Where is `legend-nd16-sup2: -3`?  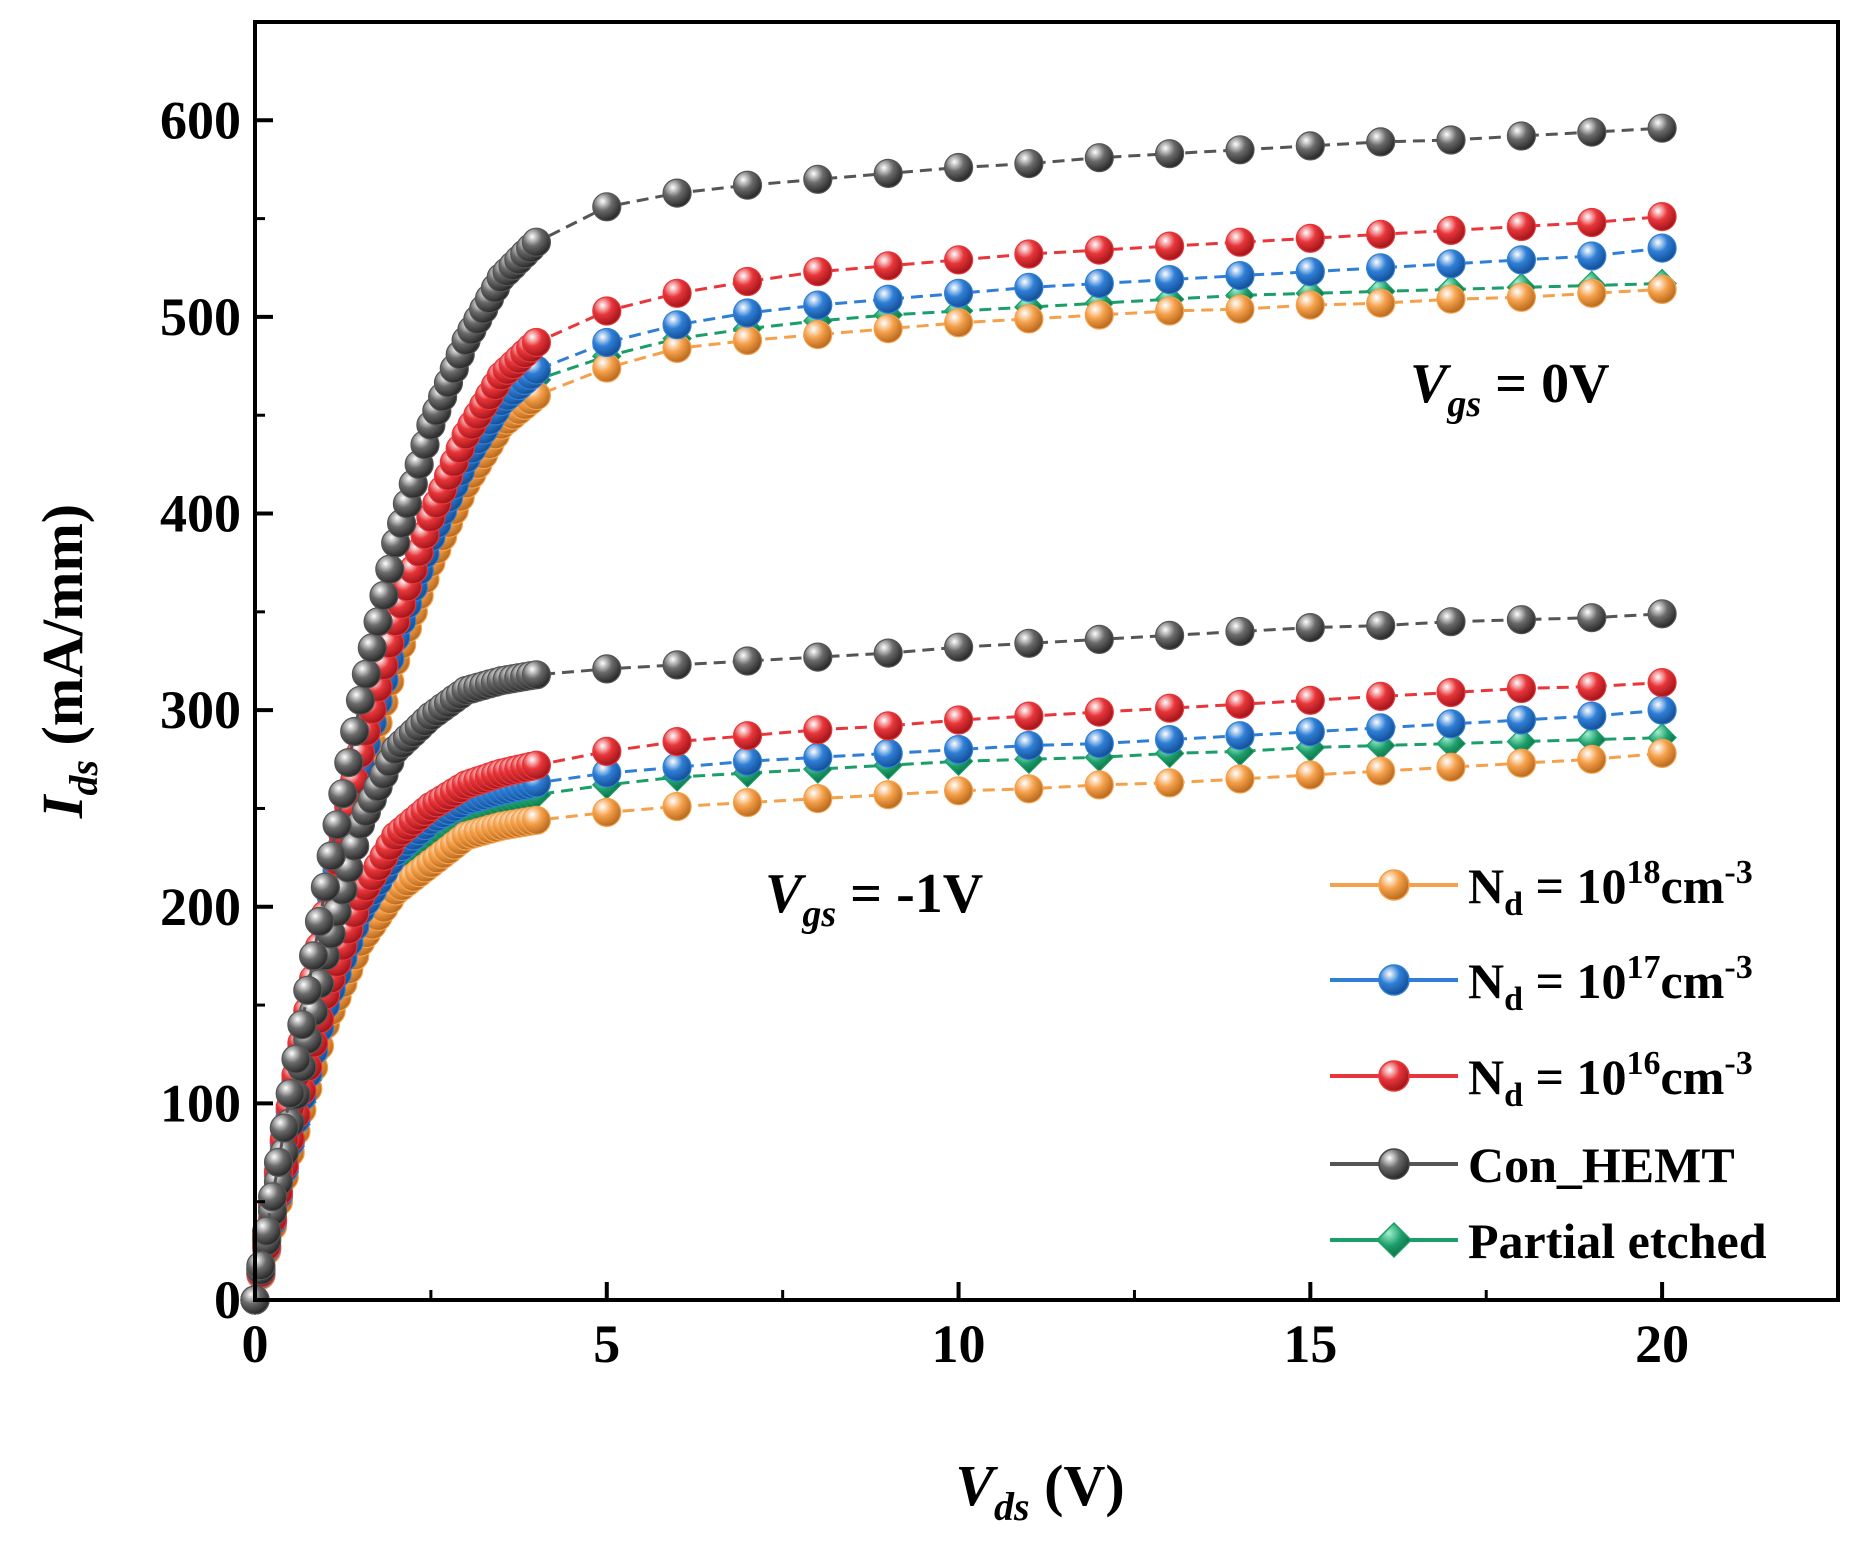
legend-nd16-sup2: -3 is located at coordinates (1738, 1063).